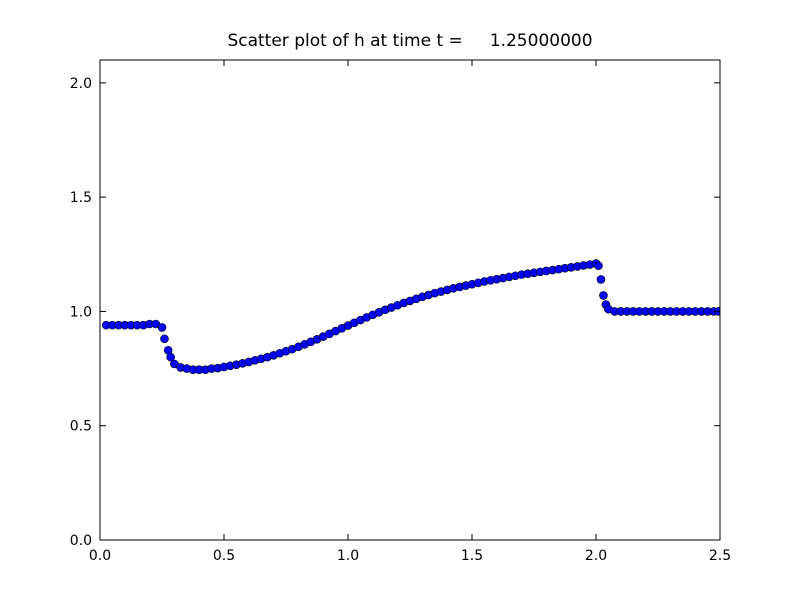  Describe the element at coordinates (81, 84) in the screenshot. I see `y-tick-label: 2.0` at that location.